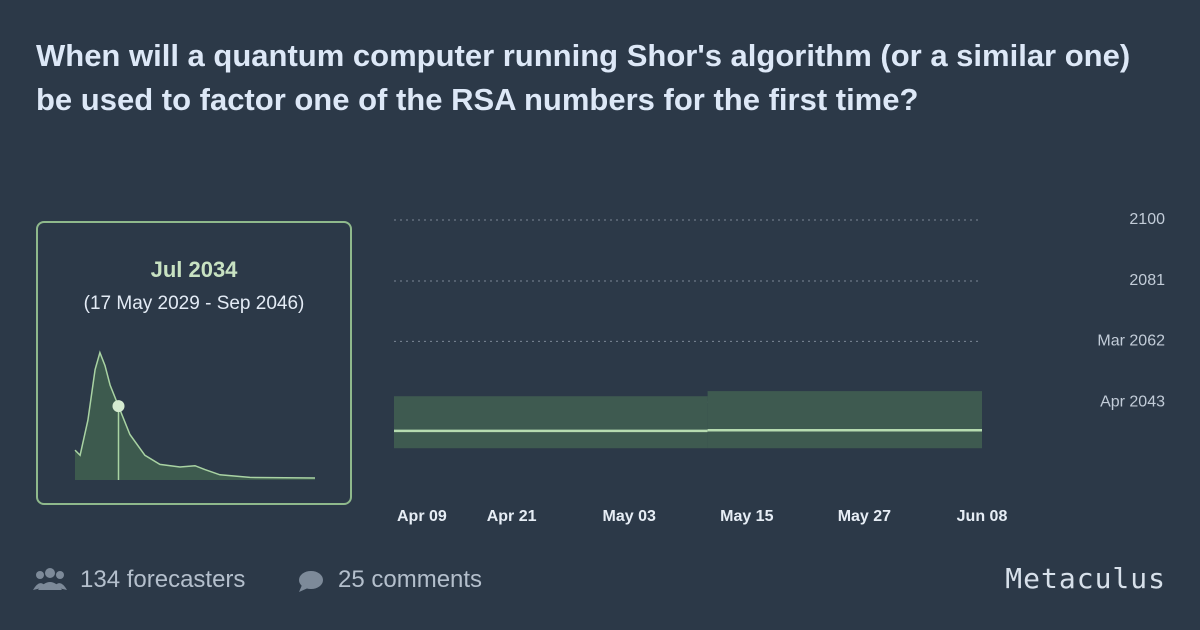 This screenshot has height=630, width=1200. Describe the element at coordinates (1085, 578) in the screenshot. I see `brand-logo: Metaculus` at that location.